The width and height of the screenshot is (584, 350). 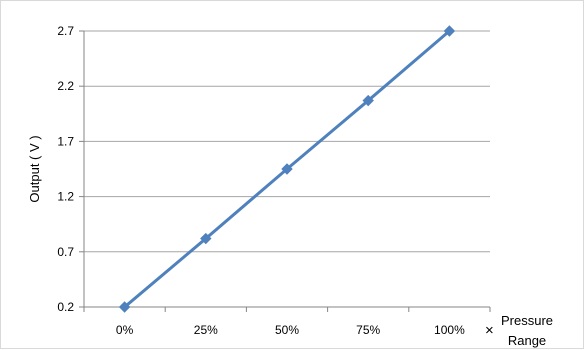 I want to click on y-tick-label: 1.7, so click(x=65, y=141).